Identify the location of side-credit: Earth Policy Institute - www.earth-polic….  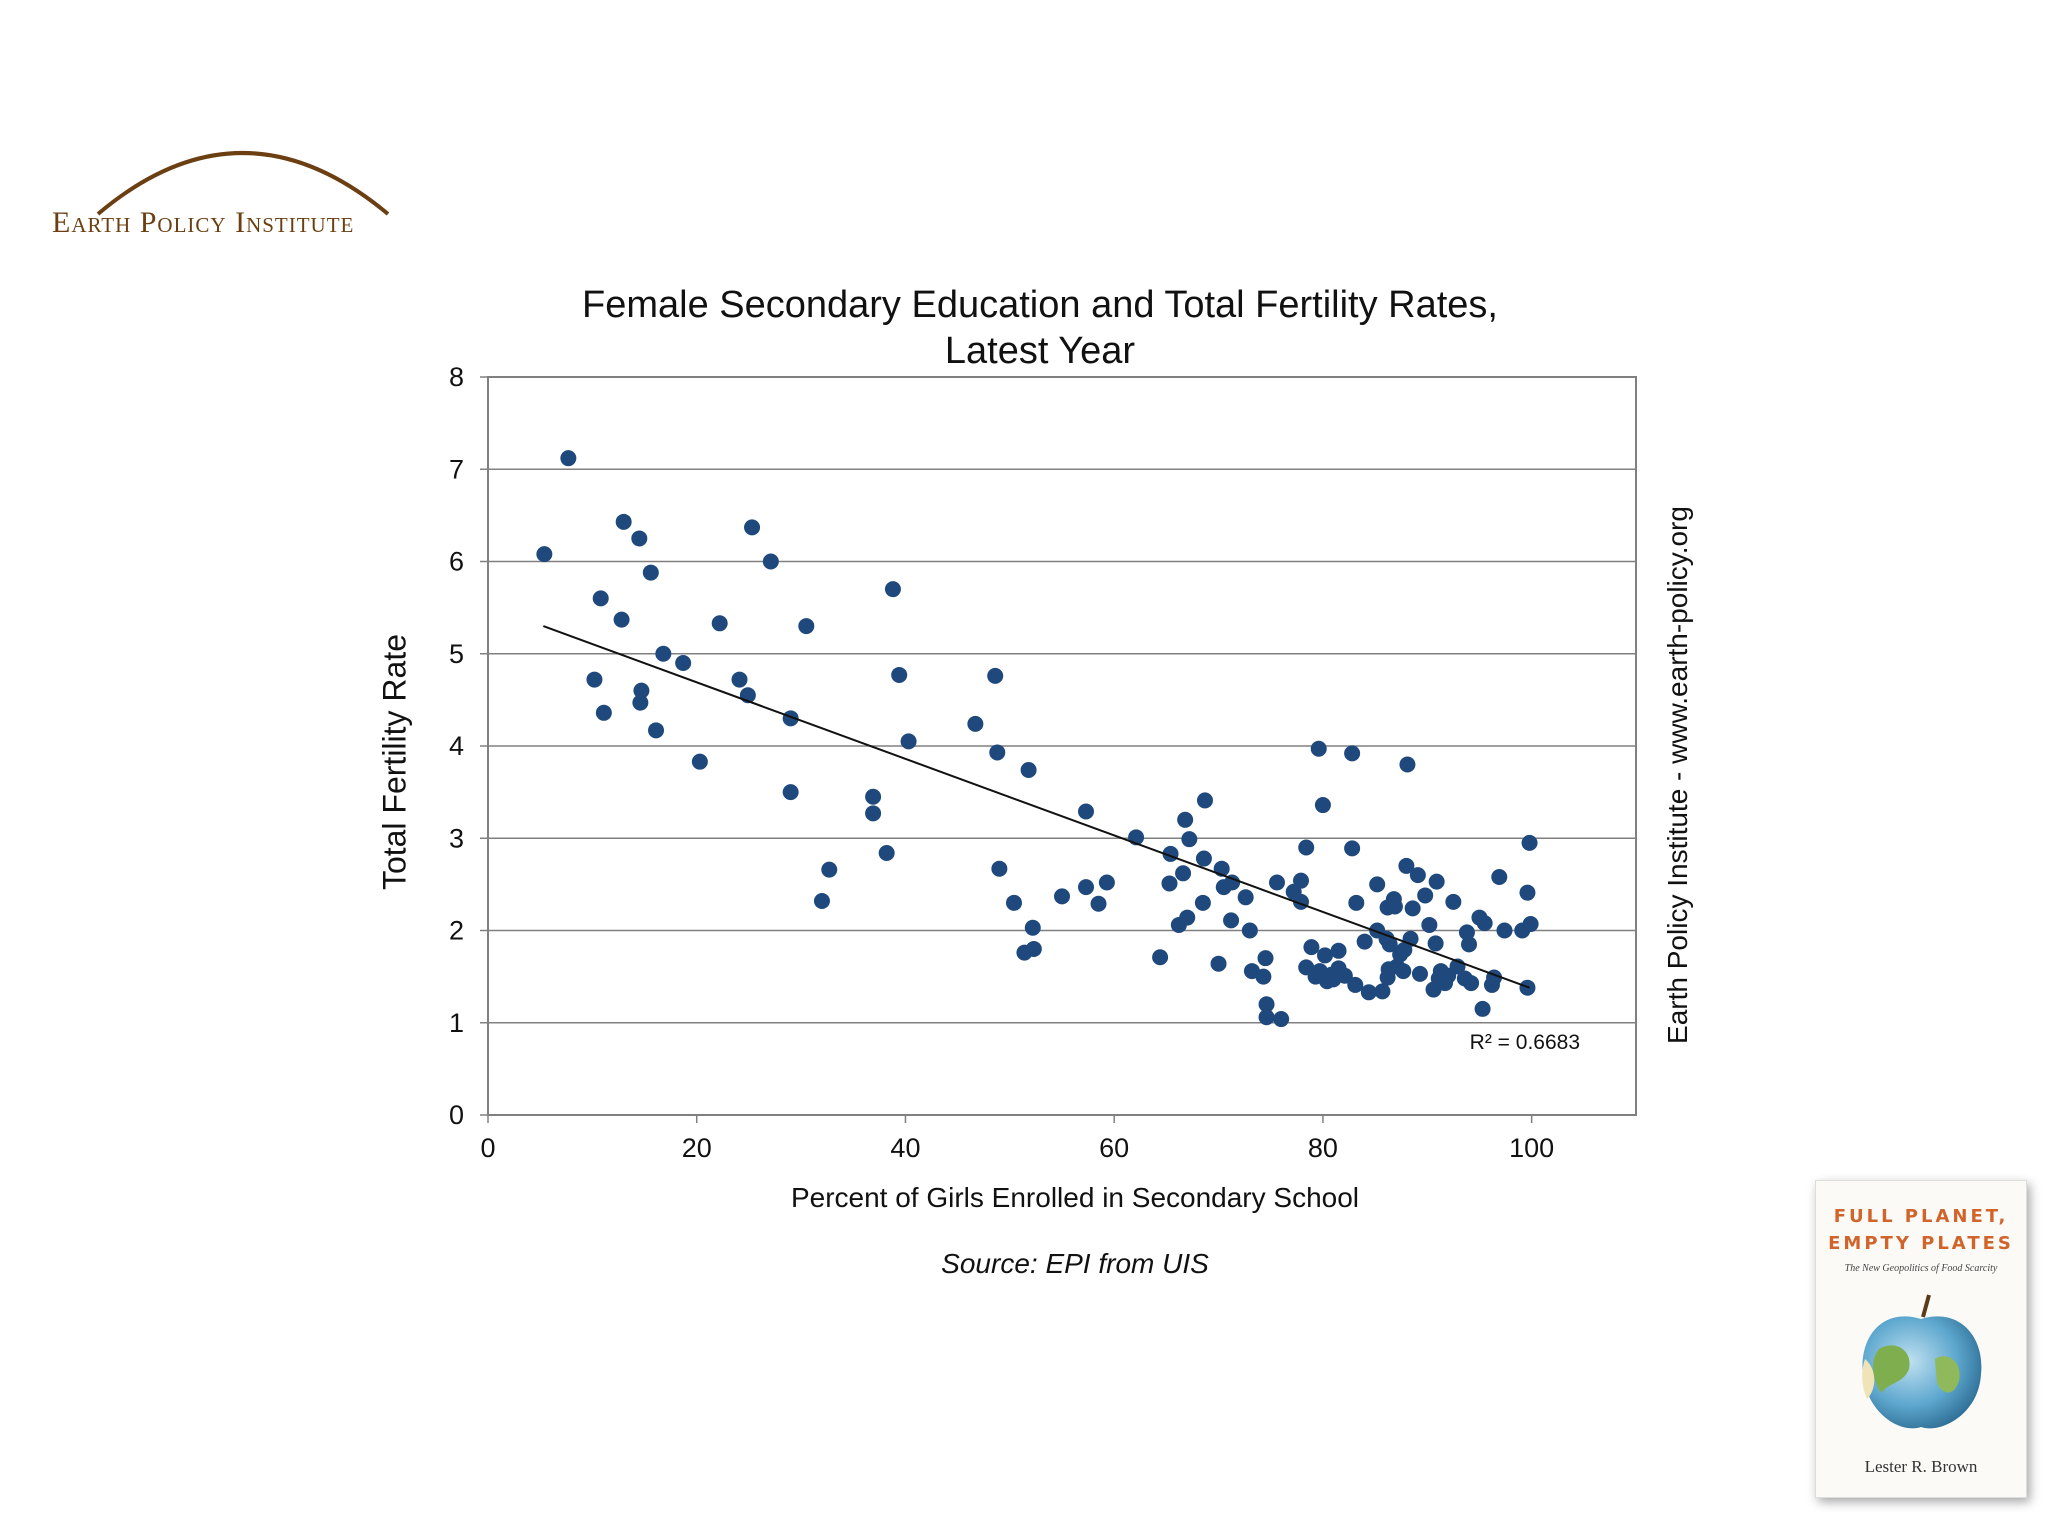
(1677, 775).